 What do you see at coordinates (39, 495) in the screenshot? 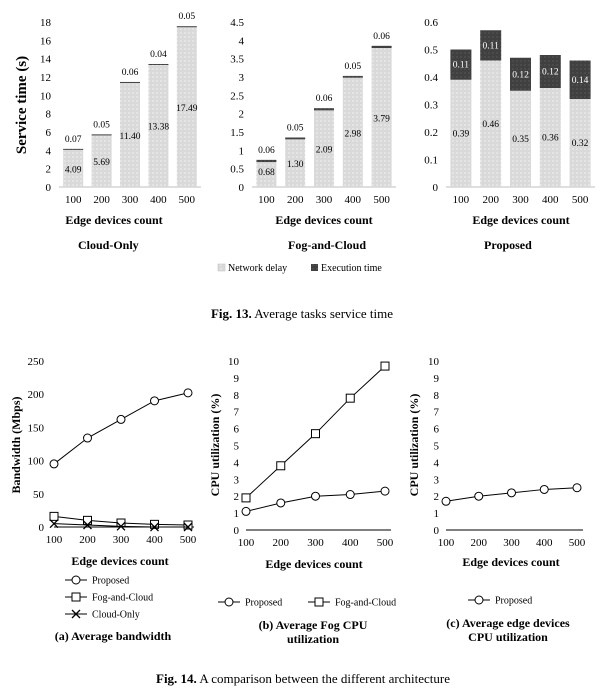
I see `y-tick-label: 50` at bounding box center [39, 495].